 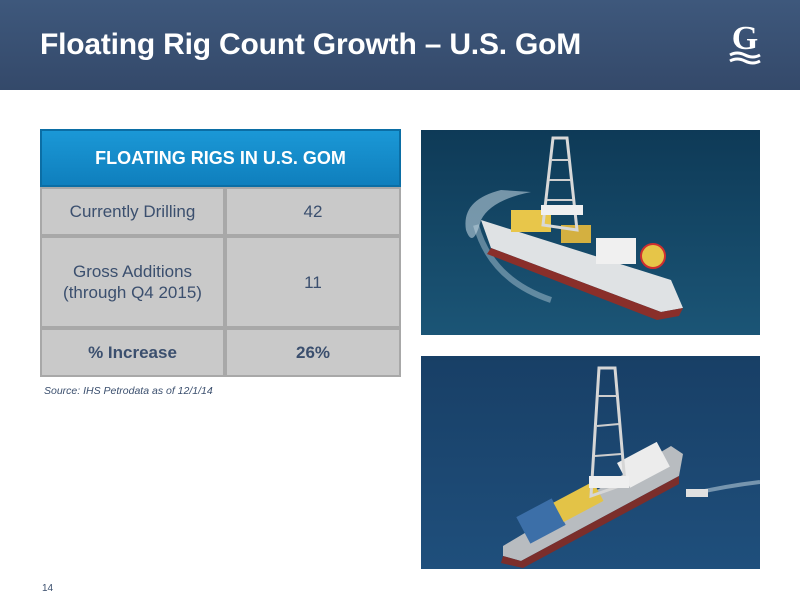 What do you see at coordinates (313, 352) in the screenshot?
I see `row-value-percent-increase: 26%` at bounding box center [313, 352].